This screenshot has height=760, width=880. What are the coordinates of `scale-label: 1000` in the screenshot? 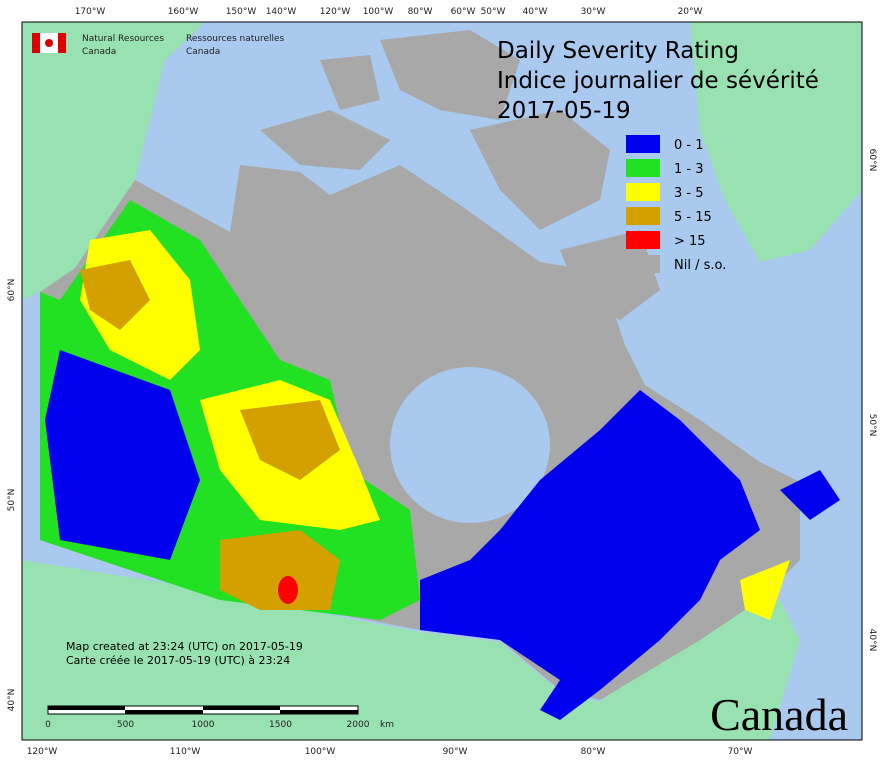 It's located at (203, 725).